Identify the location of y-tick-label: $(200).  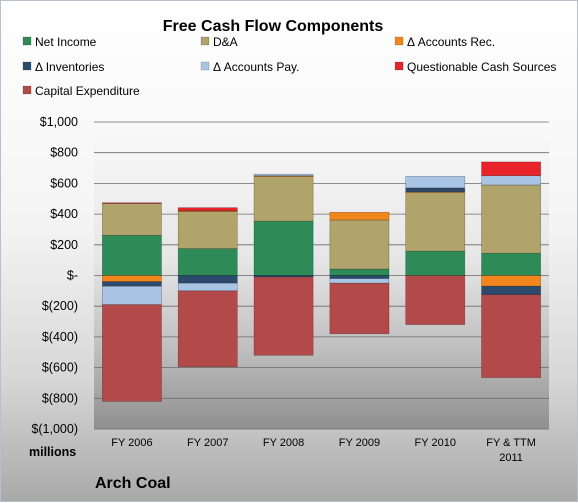
(60, 306).